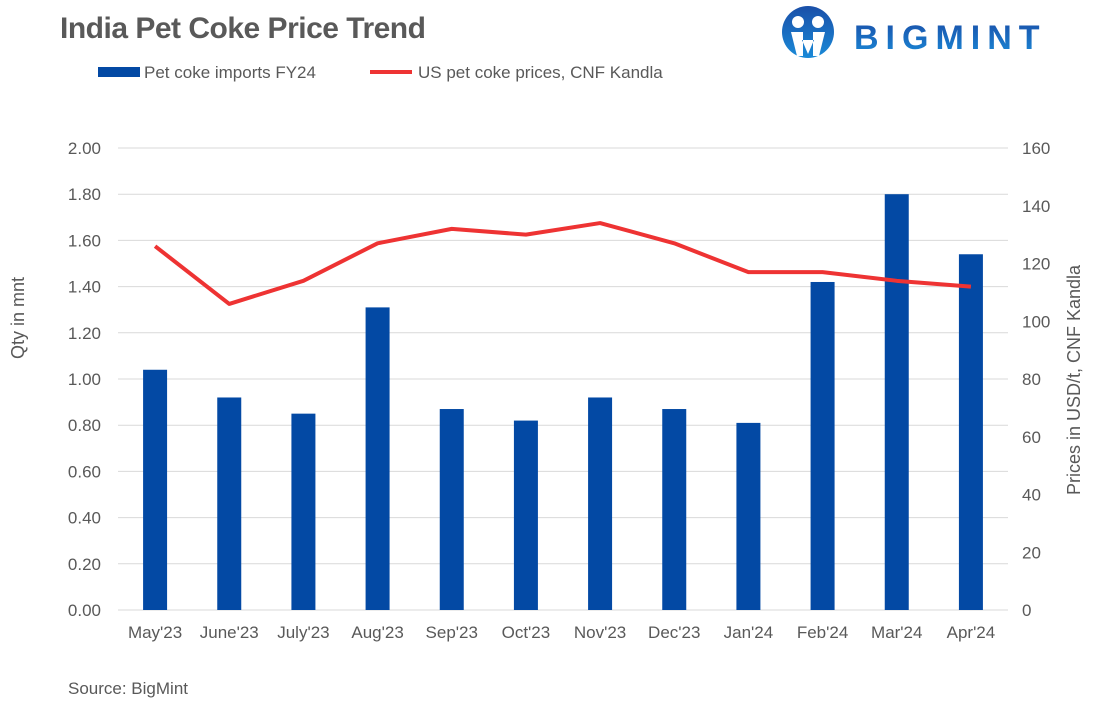 The height and width of the screenshot is (726, 1115). I want to click on y-tick-label: 0.80, so click(84, 425).